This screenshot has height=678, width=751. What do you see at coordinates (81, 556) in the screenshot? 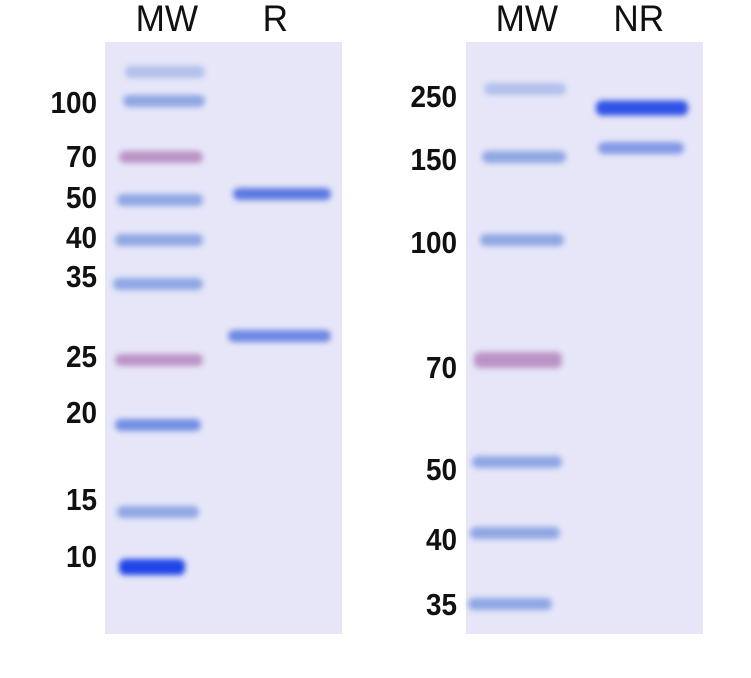
I see `mw-label: 10` at bounding box center [81, 556].